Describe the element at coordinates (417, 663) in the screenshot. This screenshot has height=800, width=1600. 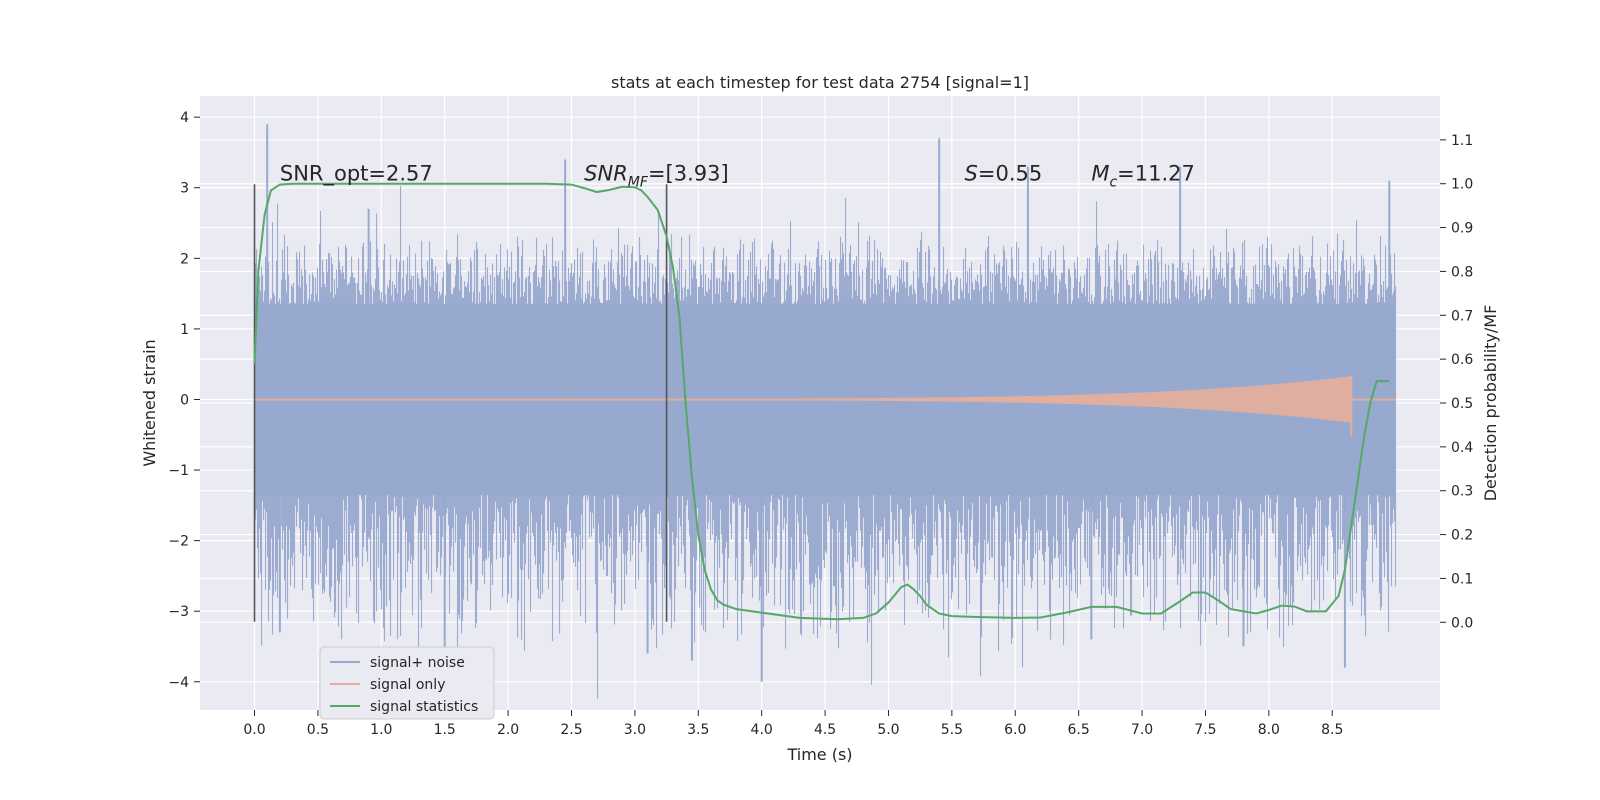
I see `legend-label-noise: signal+ noise` at that location.